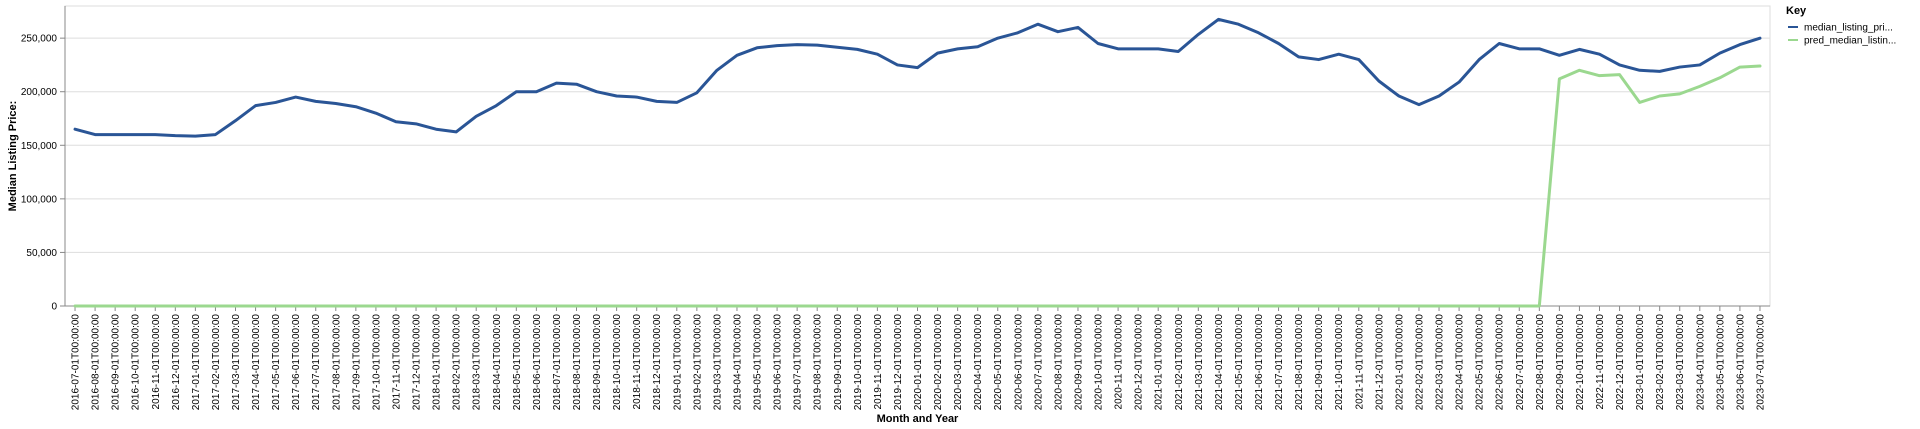  I want to click on x-tick-label: 2020-03-01T00:00:00, so click(958, 362).